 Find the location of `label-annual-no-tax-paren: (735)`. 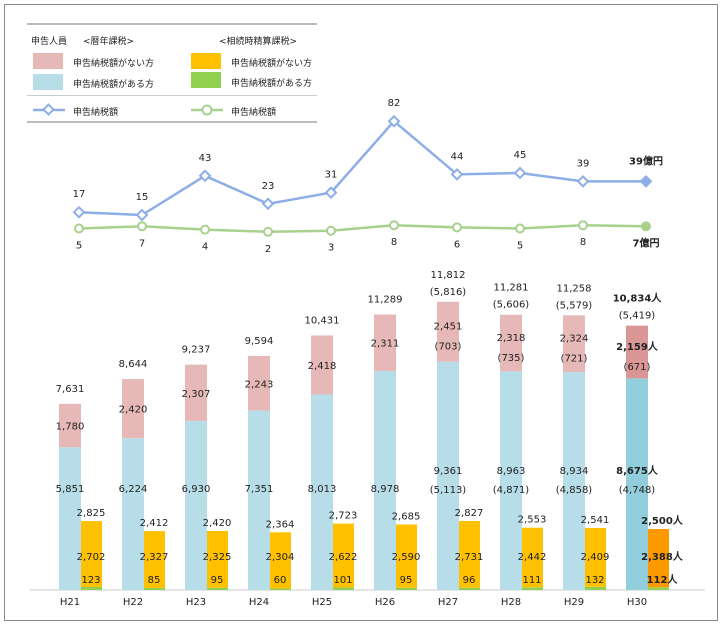

label-annual-no-tax-paren: (735) is located at coordinates (511, 358).